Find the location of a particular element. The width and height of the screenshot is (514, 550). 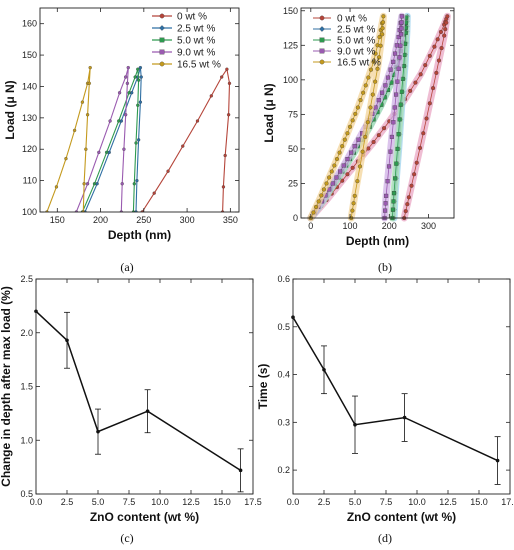

y-tick-label-a: 150 is located at coordinates (29, 55).